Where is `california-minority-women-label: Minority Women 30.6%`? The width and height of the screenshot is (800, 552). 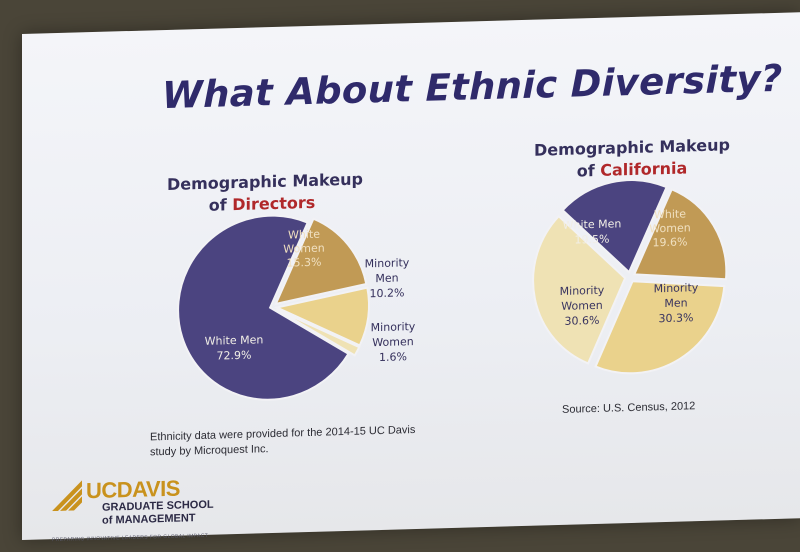 california-minority-women-label: Minority Women 30.6% is located at coordinates (582, 306).